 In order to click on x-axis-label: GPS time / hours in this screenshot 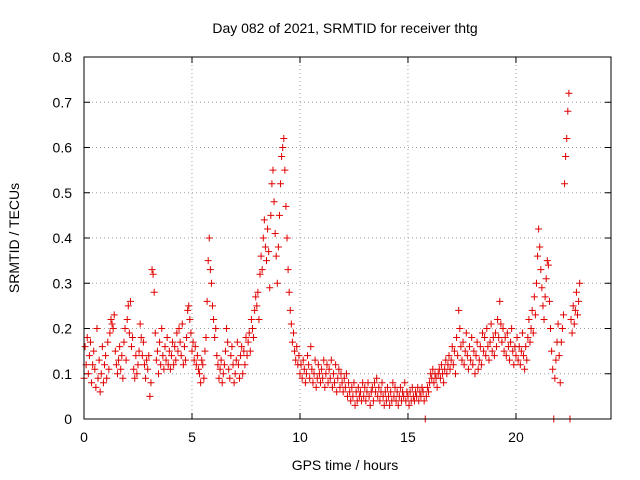, I will do `click(345, 465)`.